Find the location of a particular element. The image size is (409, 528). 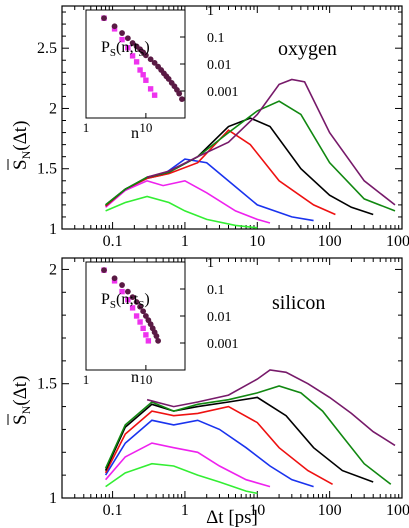

svg-text: SN(Δt) is located at coordinates (21, 400).